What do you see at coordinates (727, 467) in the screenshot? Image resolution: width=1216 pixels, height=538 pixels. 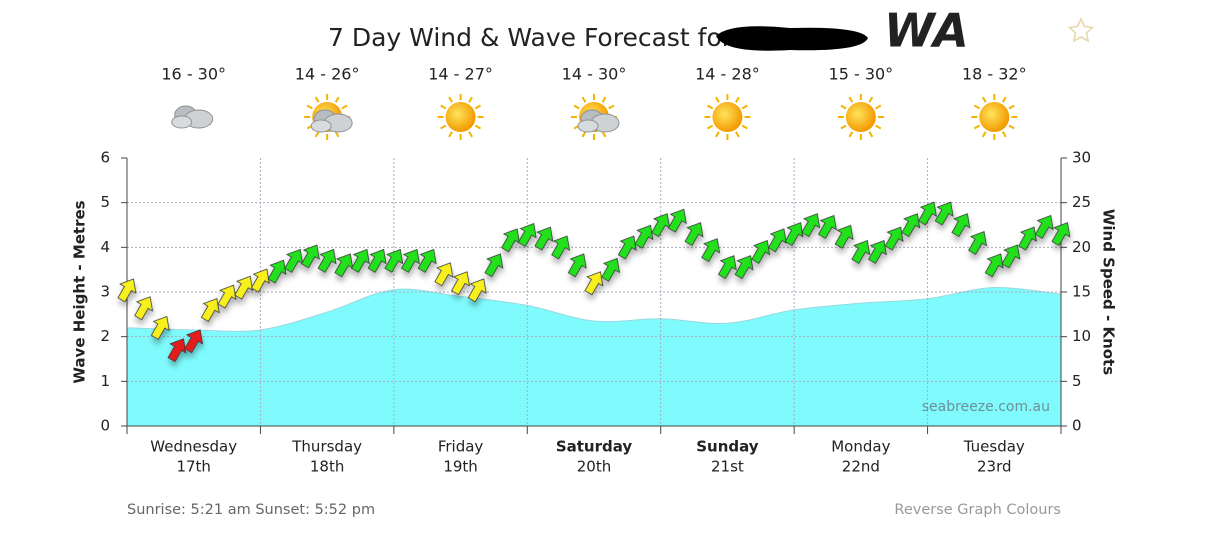 I see `x-tick-date: 21st` at bounding box center [727, 467].